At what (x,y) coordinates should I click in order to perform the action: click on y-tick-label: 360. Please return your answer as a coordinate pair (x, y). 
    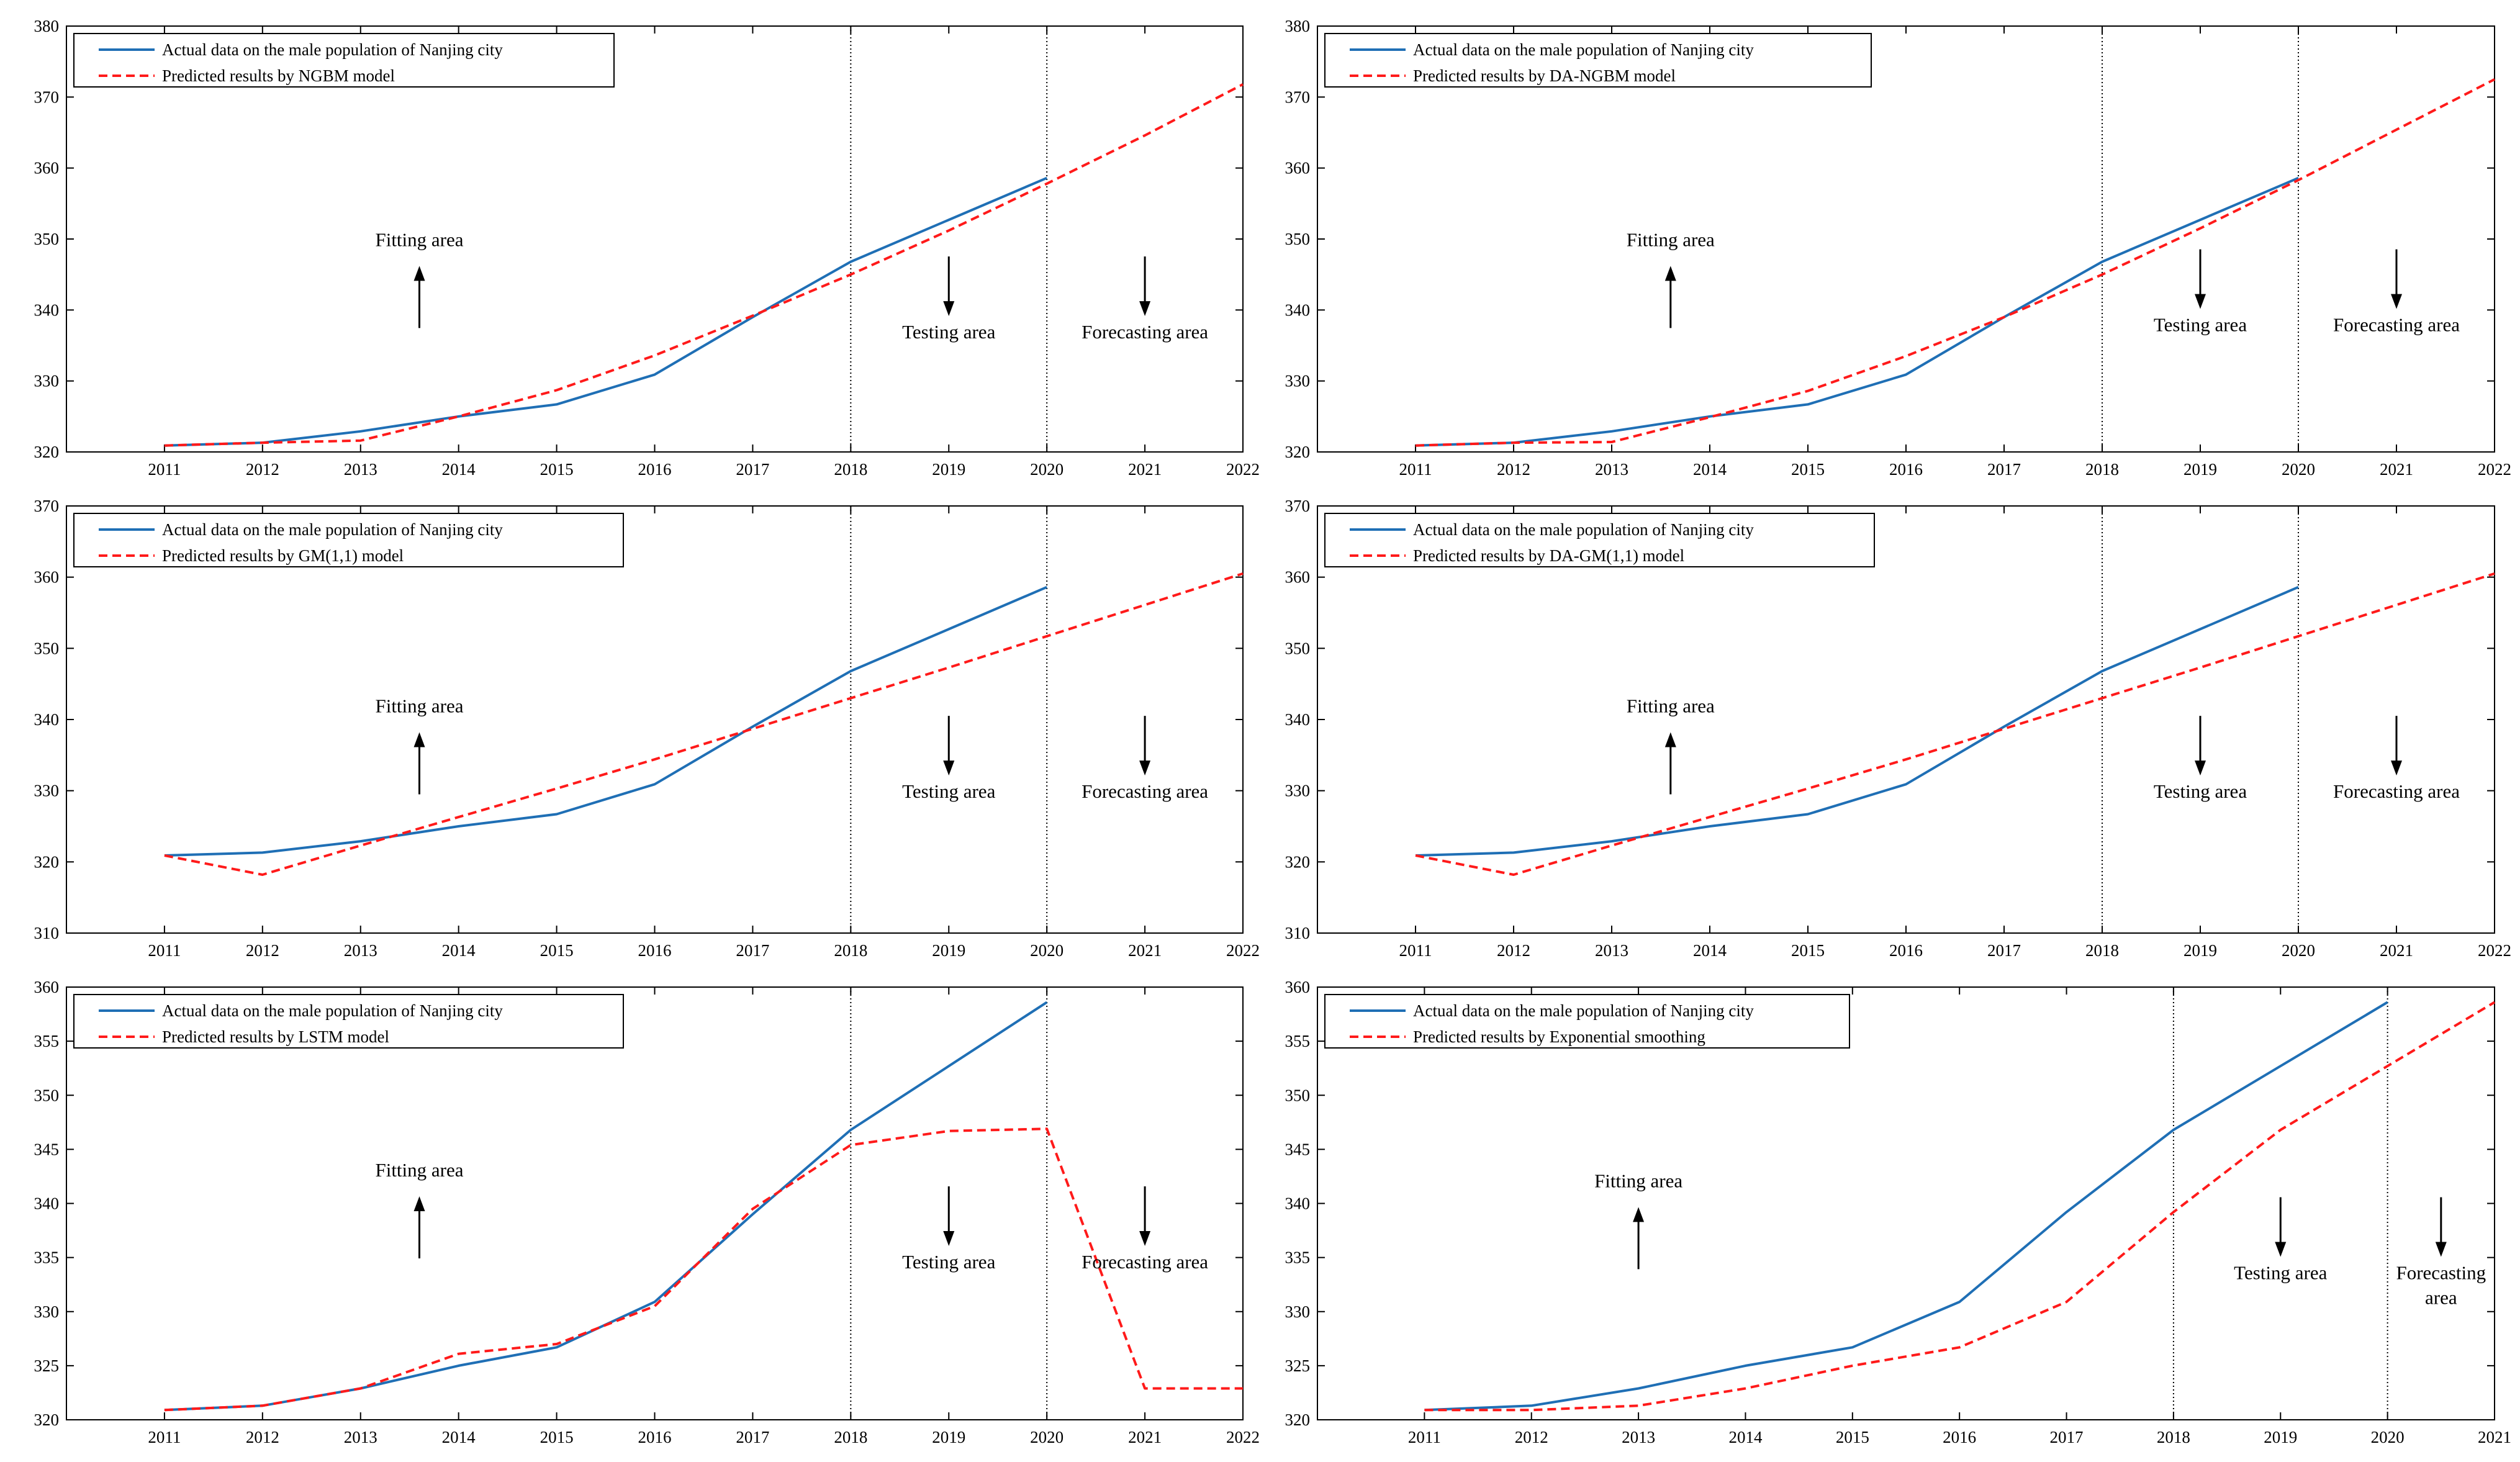
    Looking at the image, I should click on (47, 168).